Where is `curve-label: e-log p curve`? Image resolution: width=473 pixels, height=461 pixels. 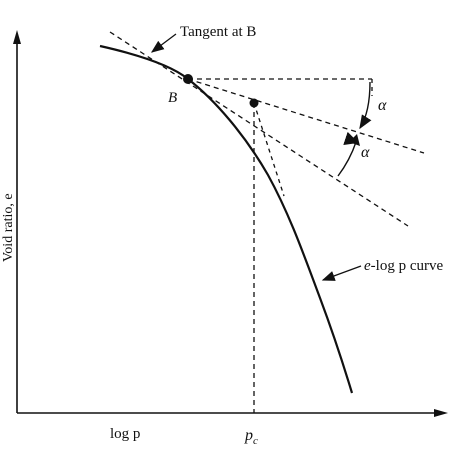 curve-label: e-log p curve is located at coordinates (403, 266).